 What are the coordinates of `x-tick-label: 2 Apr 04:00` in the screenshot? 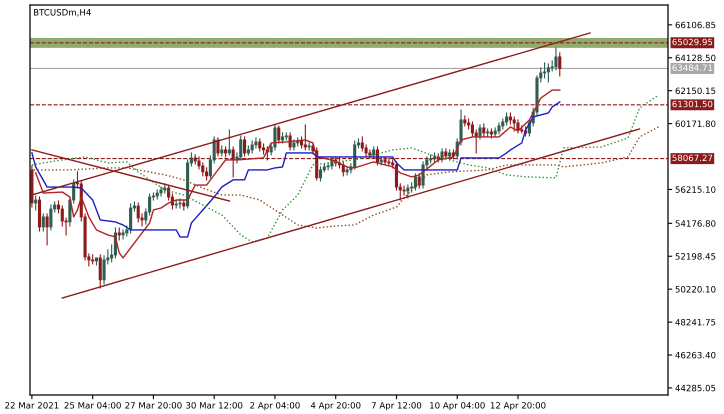 It's located at (275, 406).